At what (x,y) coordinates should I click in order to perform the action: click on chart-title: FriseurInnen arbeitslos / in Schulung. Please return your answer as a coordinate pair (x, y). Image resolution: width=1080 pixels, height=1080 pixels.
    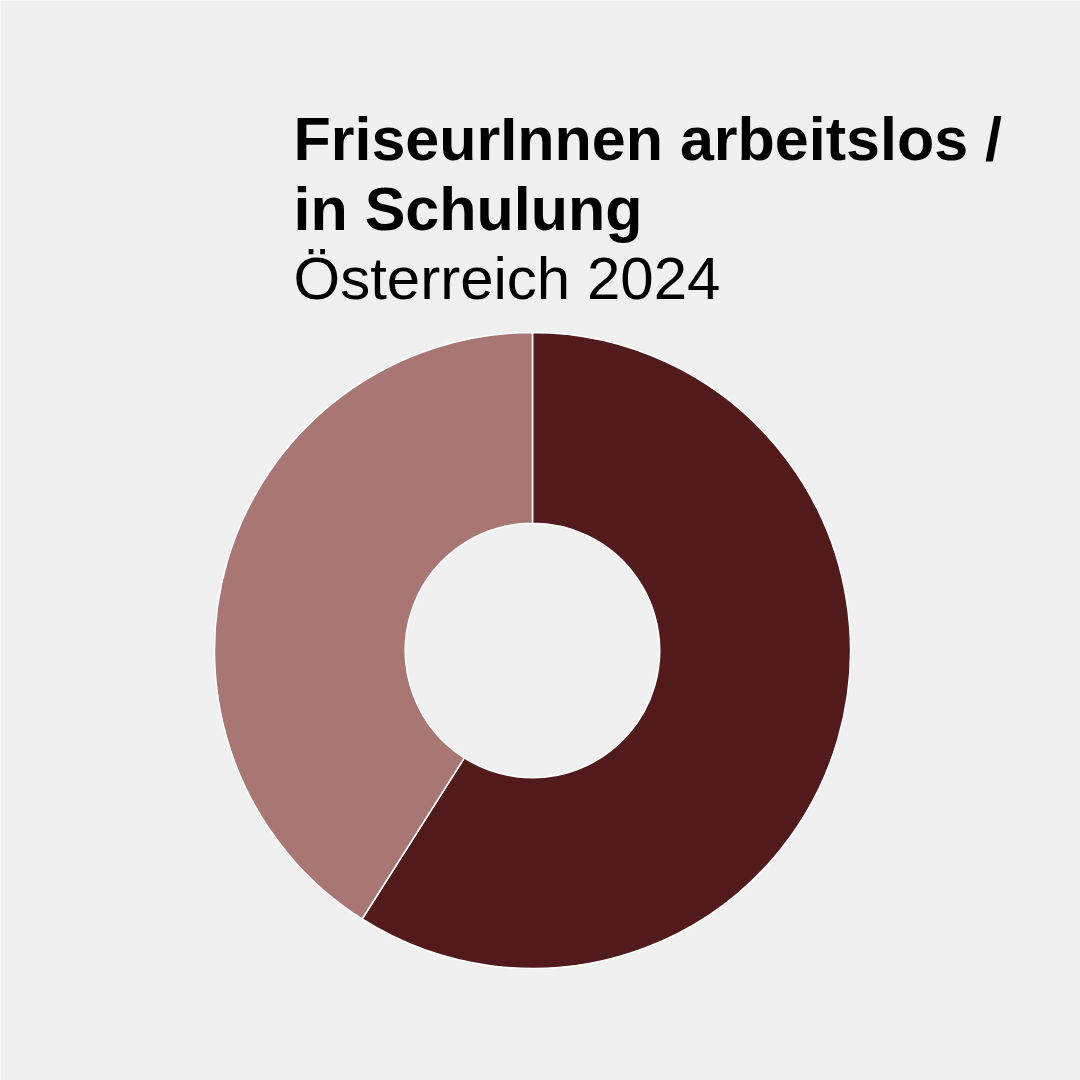
    Looking at the image, I should click on (648, 173).